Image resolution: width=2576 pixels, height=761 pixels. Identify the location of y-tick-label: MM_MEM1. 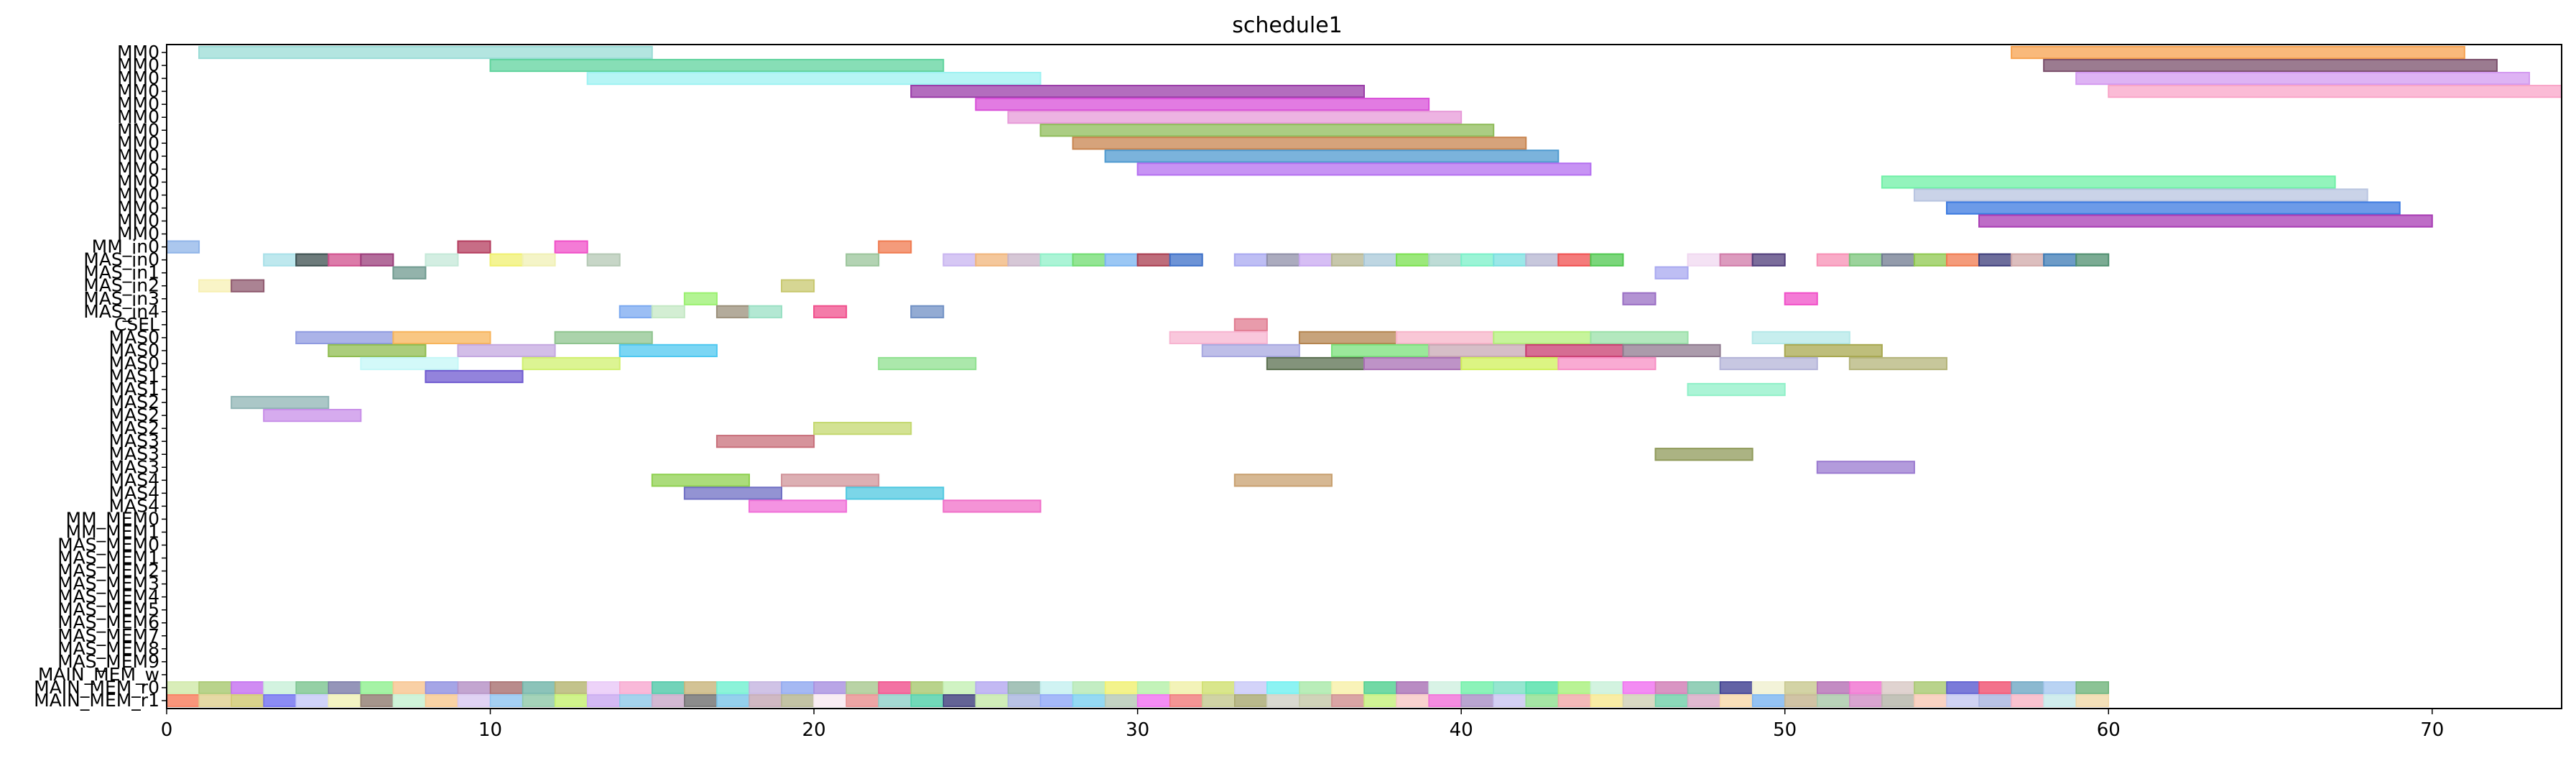
(112, 531).